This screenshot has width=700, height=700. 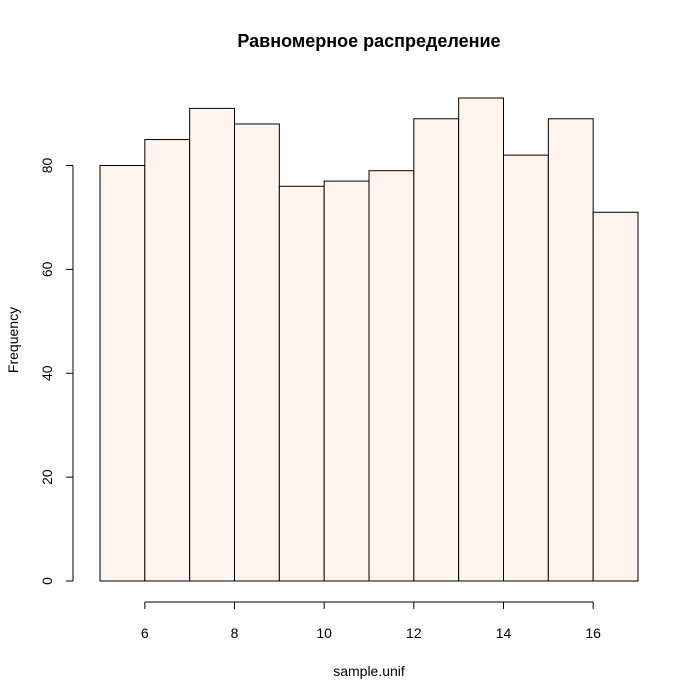 What do you see at coordinates (414, 633) in the screenshot?
I see `x-tick-label: 12` at bounding box center [414, 633].